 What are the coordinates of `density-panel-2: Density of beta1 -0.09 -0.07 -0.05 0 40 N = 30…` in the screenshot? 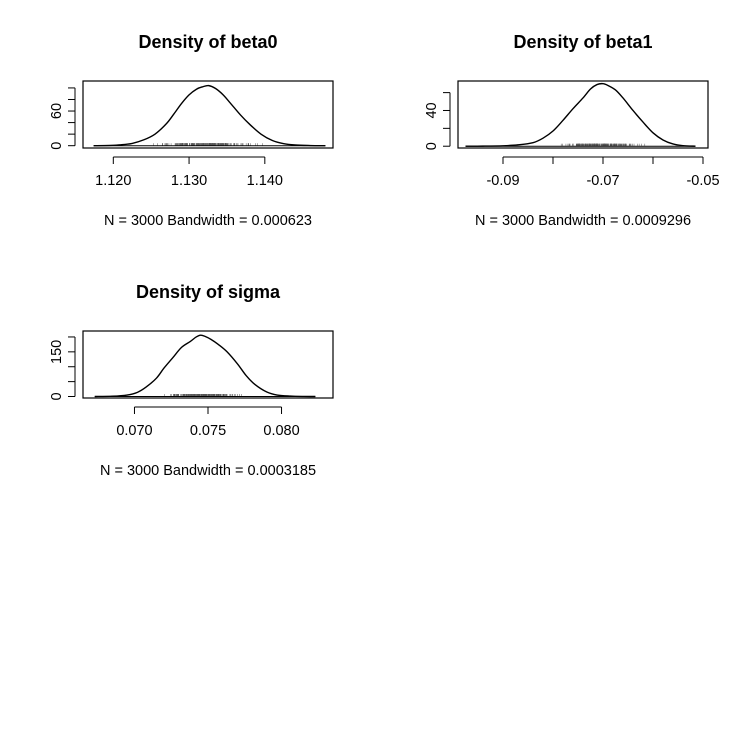 It's located at (572, 130).